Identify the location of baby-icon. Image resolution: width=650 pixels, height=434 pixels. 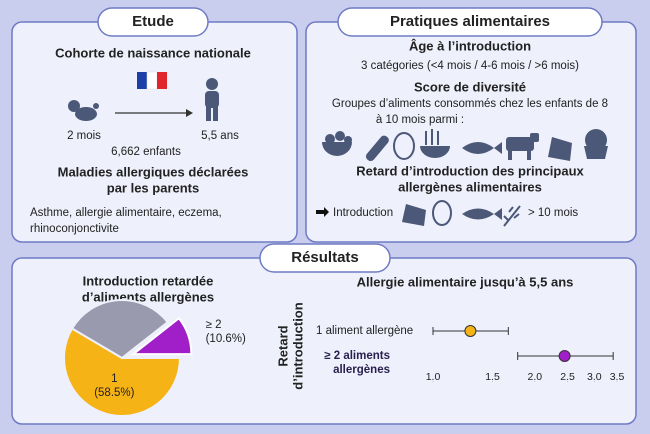
(83, 110).